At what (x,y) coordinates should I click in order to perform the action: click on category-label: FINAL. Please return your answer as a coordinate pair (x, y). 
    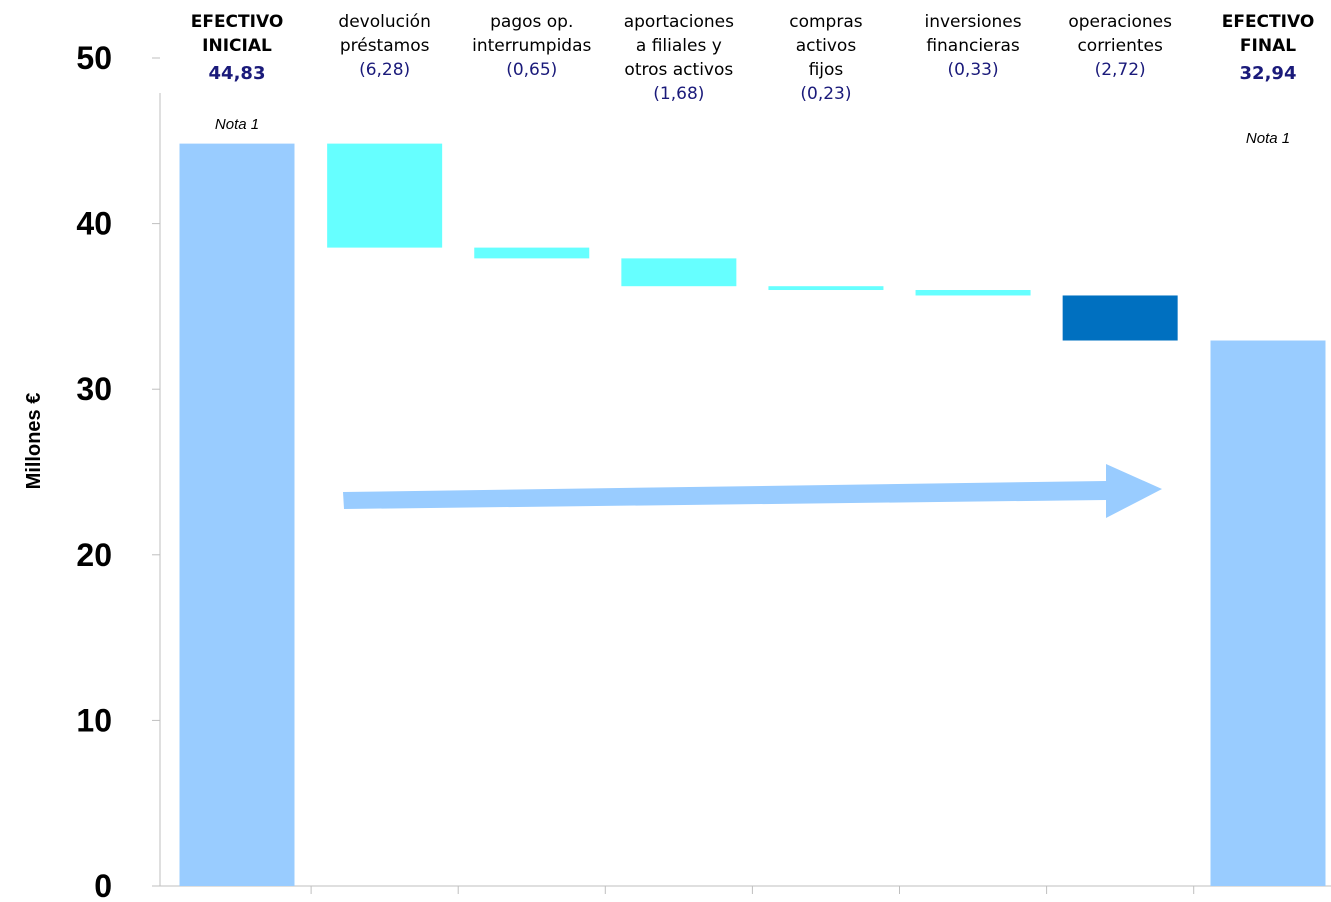
    Looking at the image, I should click on (1268, 46).